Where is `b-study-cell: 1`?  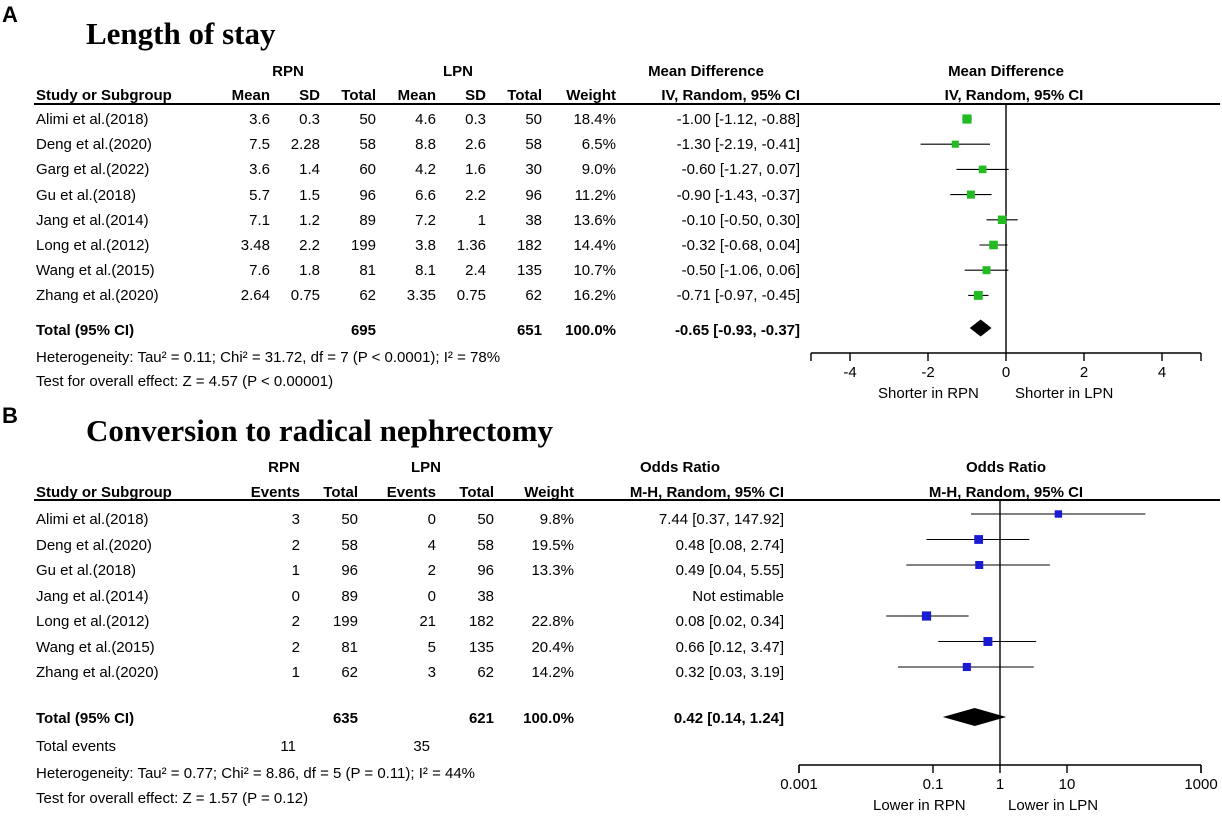
b-study-cell: 1 is located at coordinates (295, 672).